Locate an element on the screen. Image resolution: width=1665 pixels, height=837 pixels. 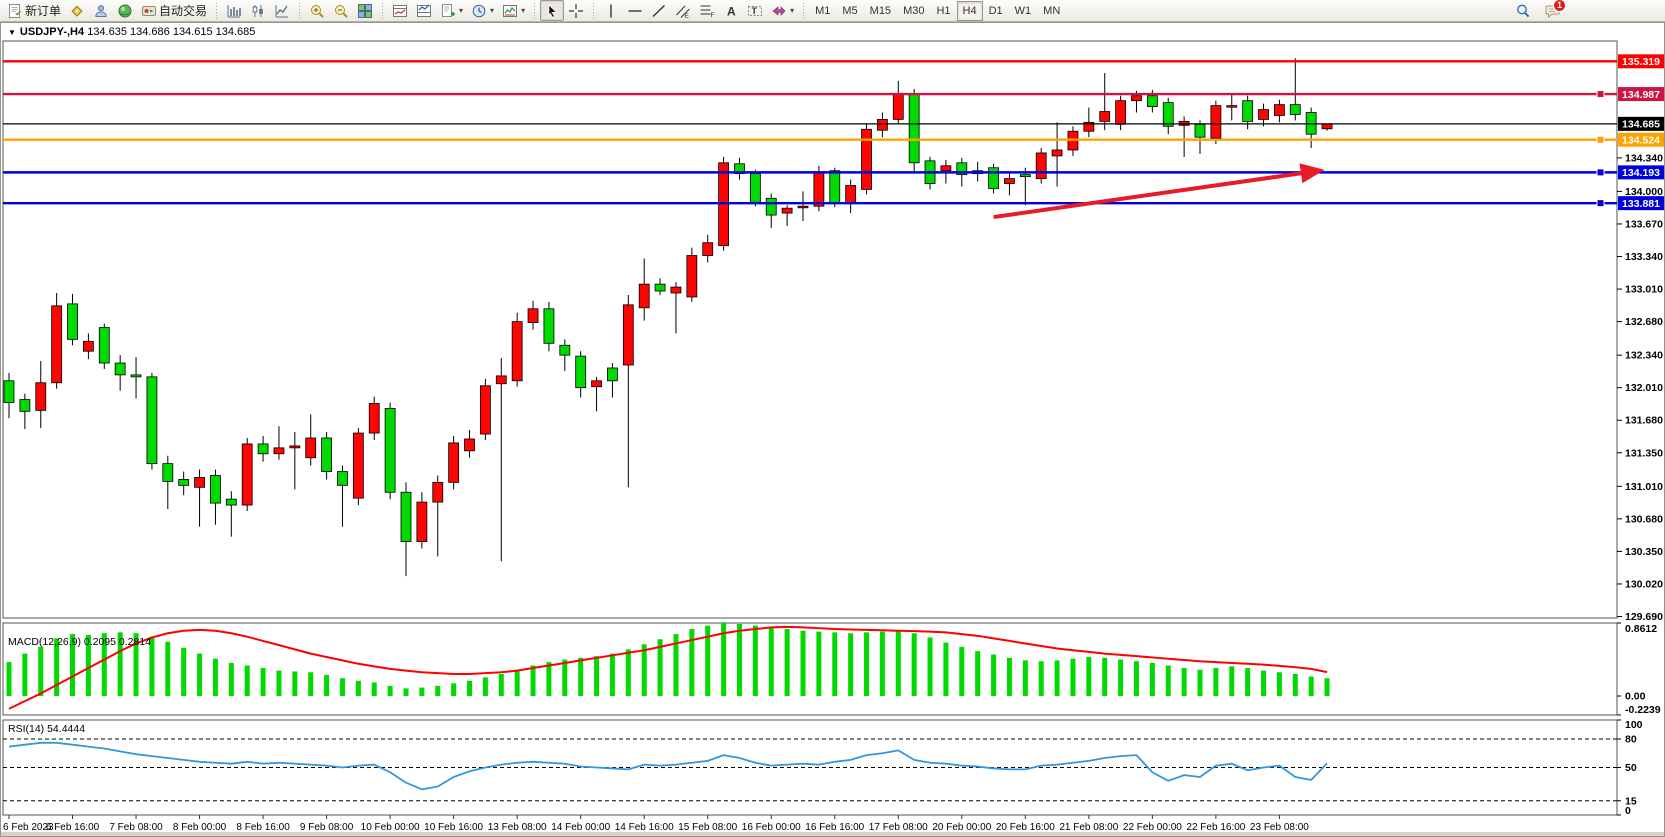
bar-chart-mode-button is located at coordinates (234, 10).